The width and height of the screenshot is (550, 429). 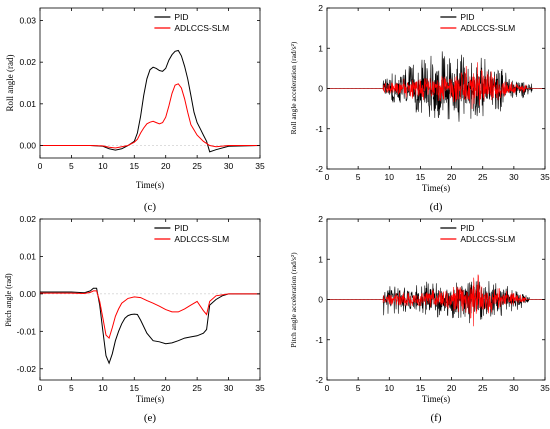 I want to click on y-tick-label: -0.01, so click(x=27, y=331).